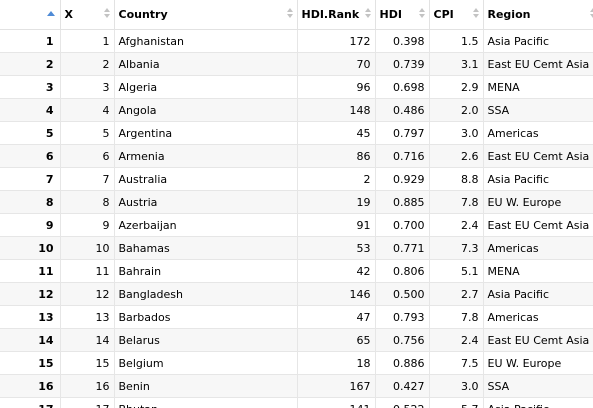  Describe the element at coordinates (87, 340) in the screenshot. I see `x-cell: 14` at that location.